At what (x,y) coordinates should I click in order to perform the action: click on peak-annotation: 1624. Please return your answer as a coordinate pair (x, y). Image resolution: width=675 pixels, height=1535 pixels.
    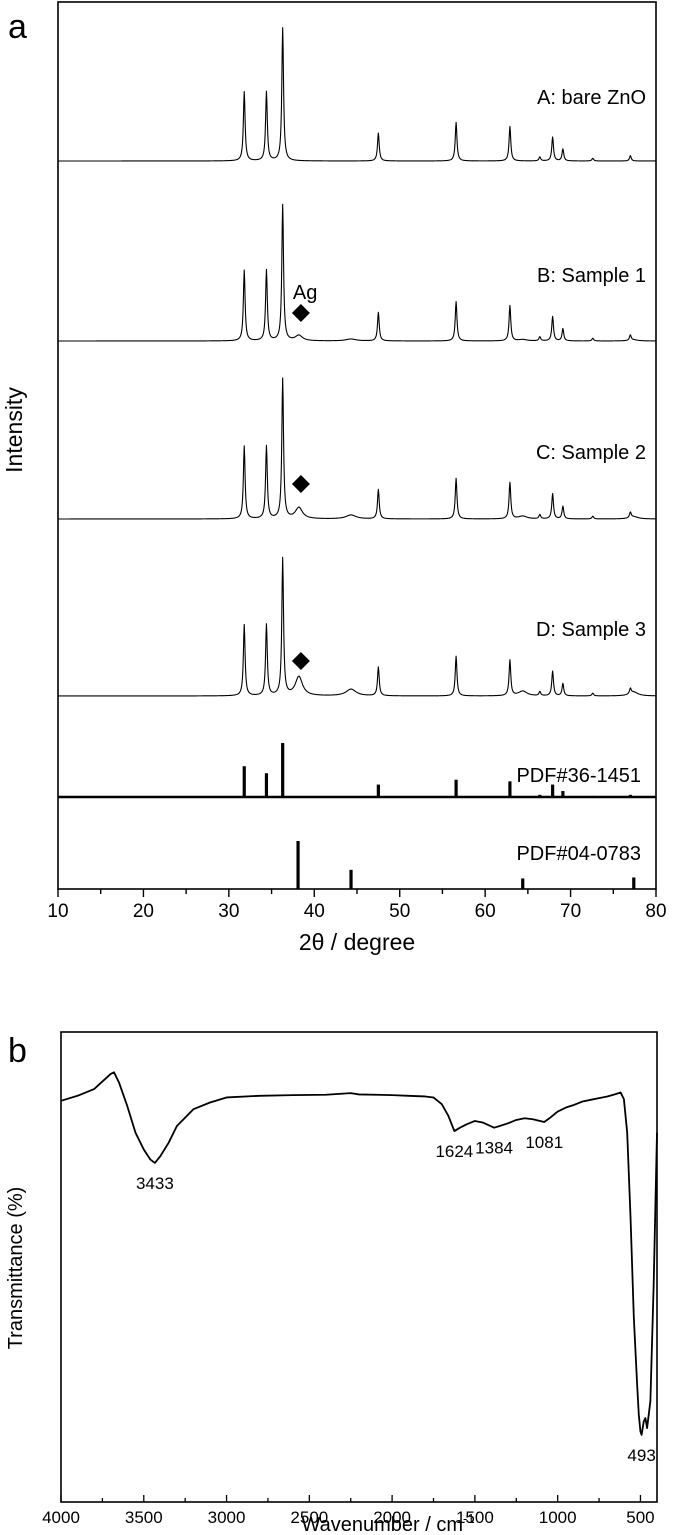
    Looking at the image, I should click on (454, 1151).